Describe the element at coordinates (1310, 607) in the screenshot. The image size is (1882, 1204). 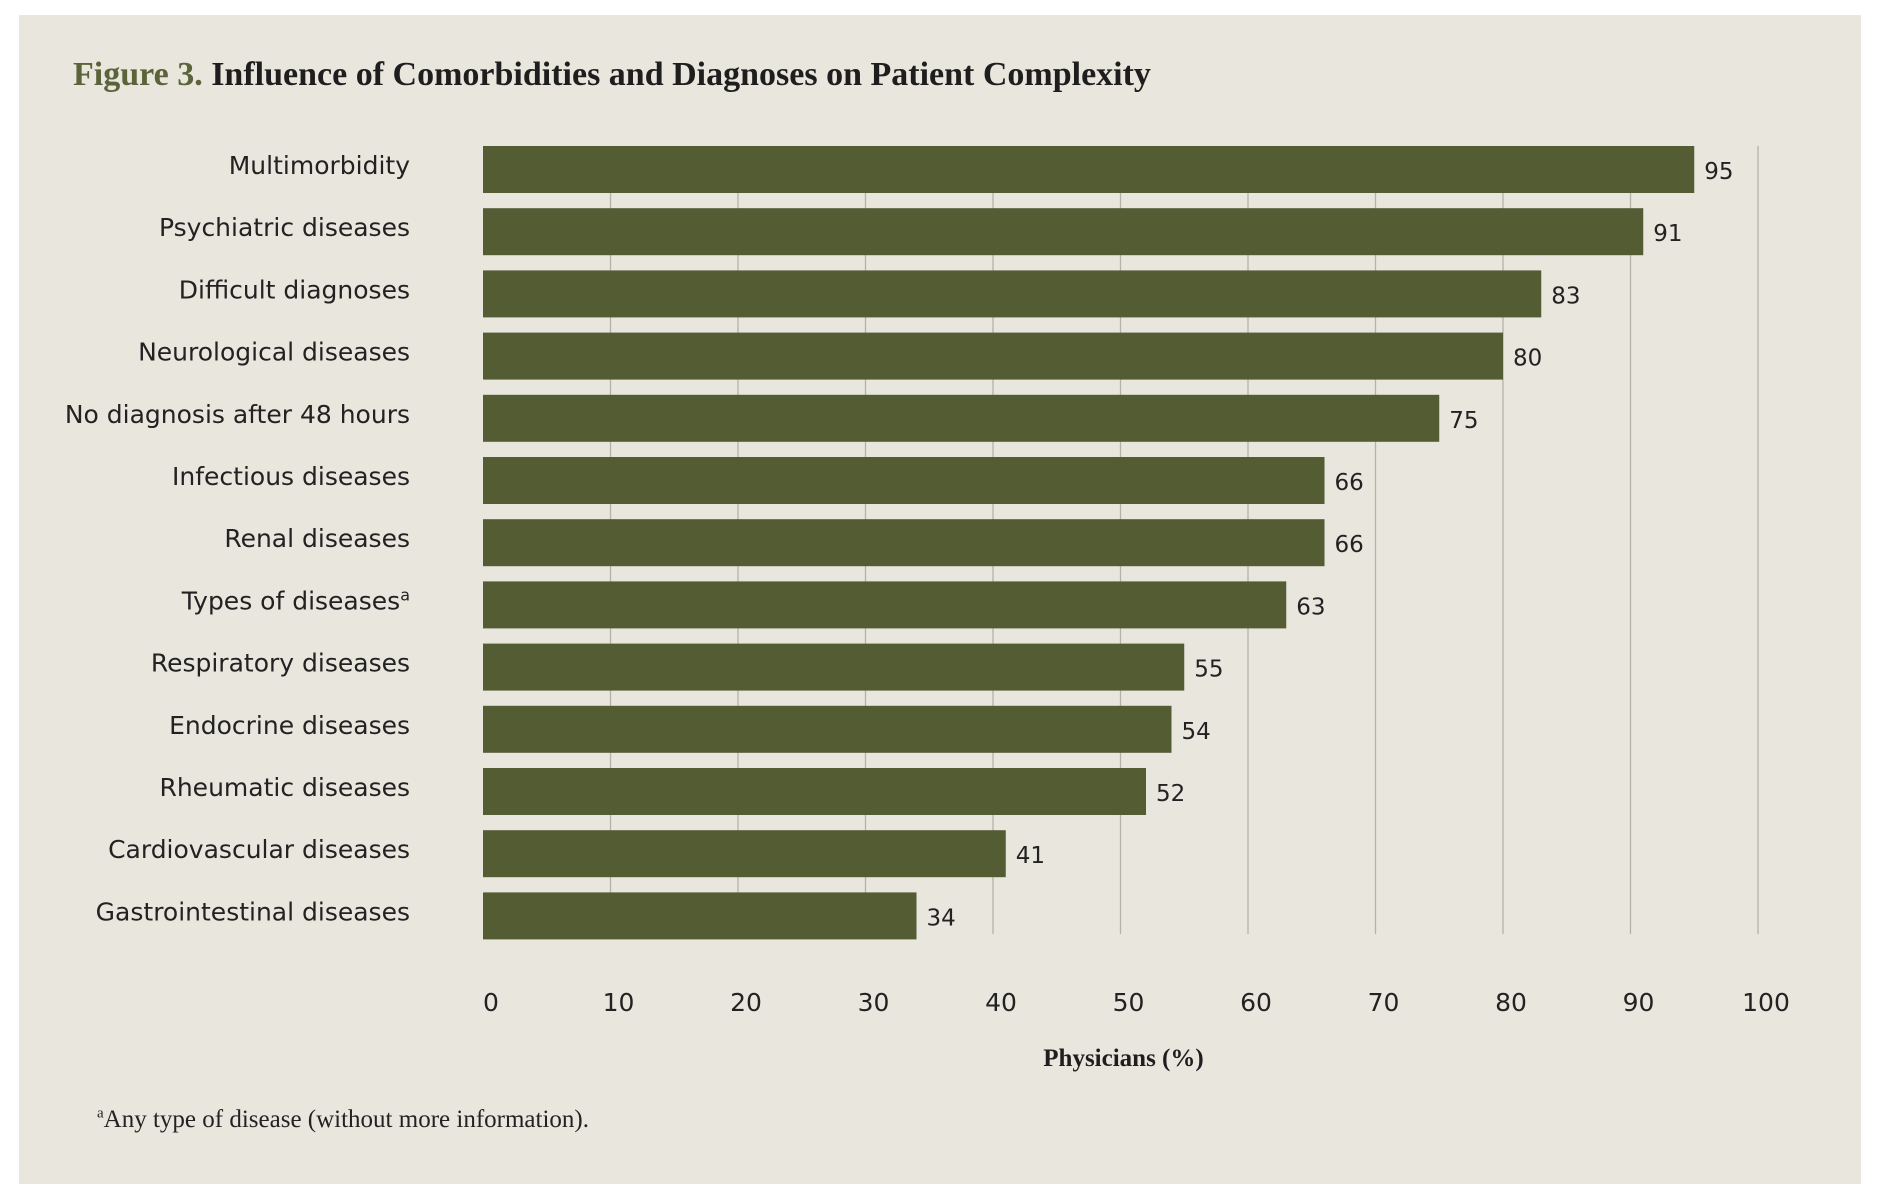
I see `value-label: 63` at that location.